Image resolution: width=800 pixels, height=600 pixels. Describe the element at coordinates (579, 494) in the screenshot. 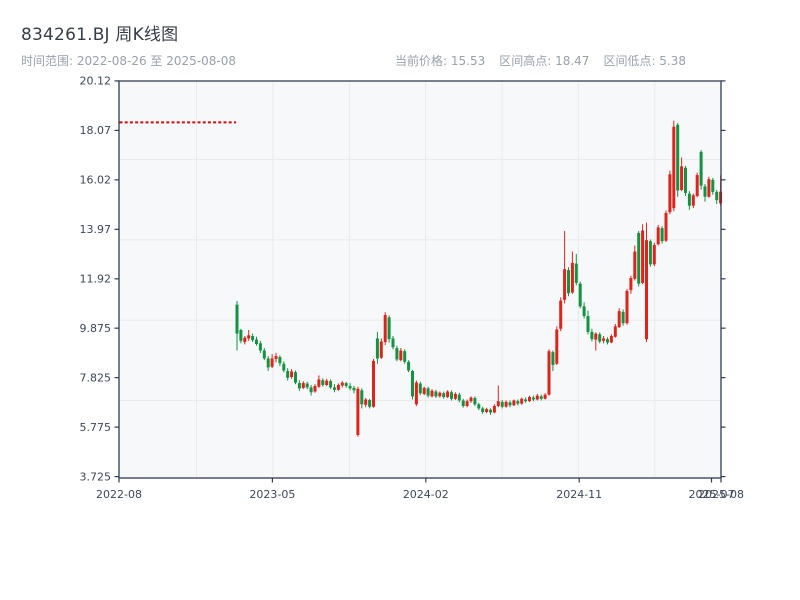

I see `x-tick-label: 2024-11` at that location.